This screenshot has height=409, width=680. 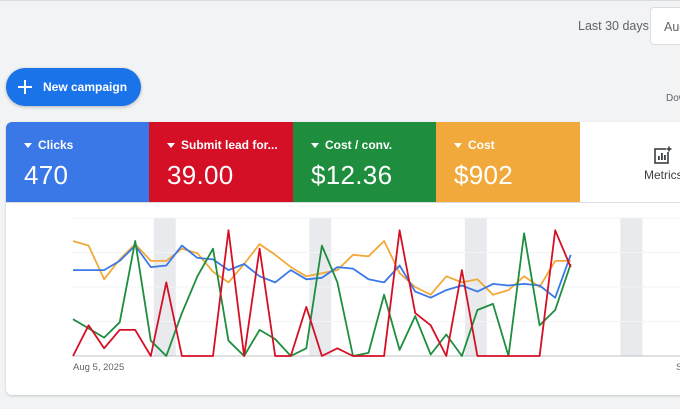 I want to click on metrics-label: Metrics, so click(x=662, y=175).